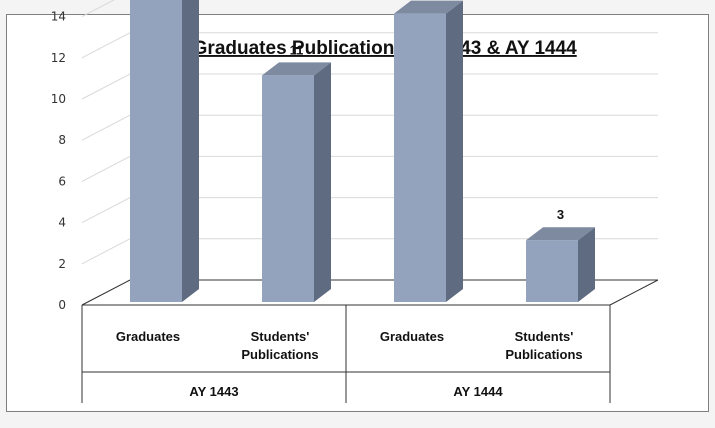 The height and width of the screenshot is (428, 715). I want to click on floor-right-edge, so click(634, 292).